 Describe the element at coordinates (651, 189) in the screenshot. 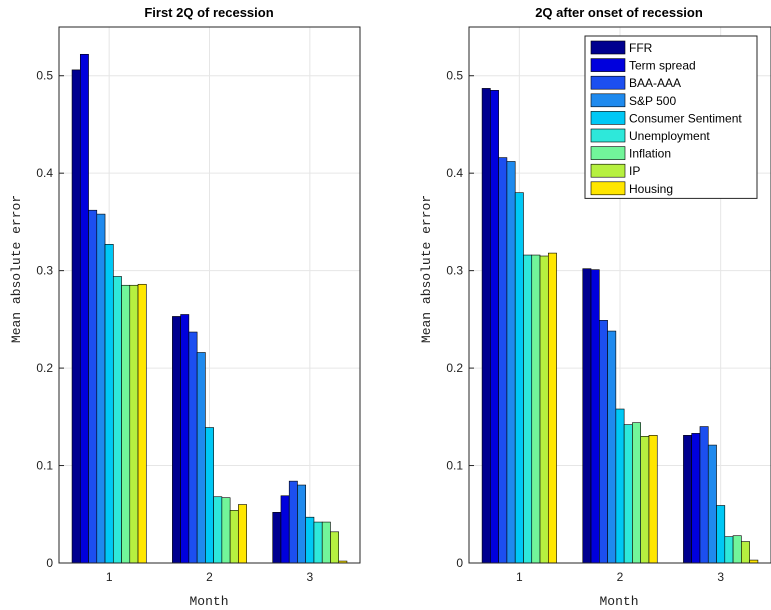

I see `legend-entry: Housing` at that location.